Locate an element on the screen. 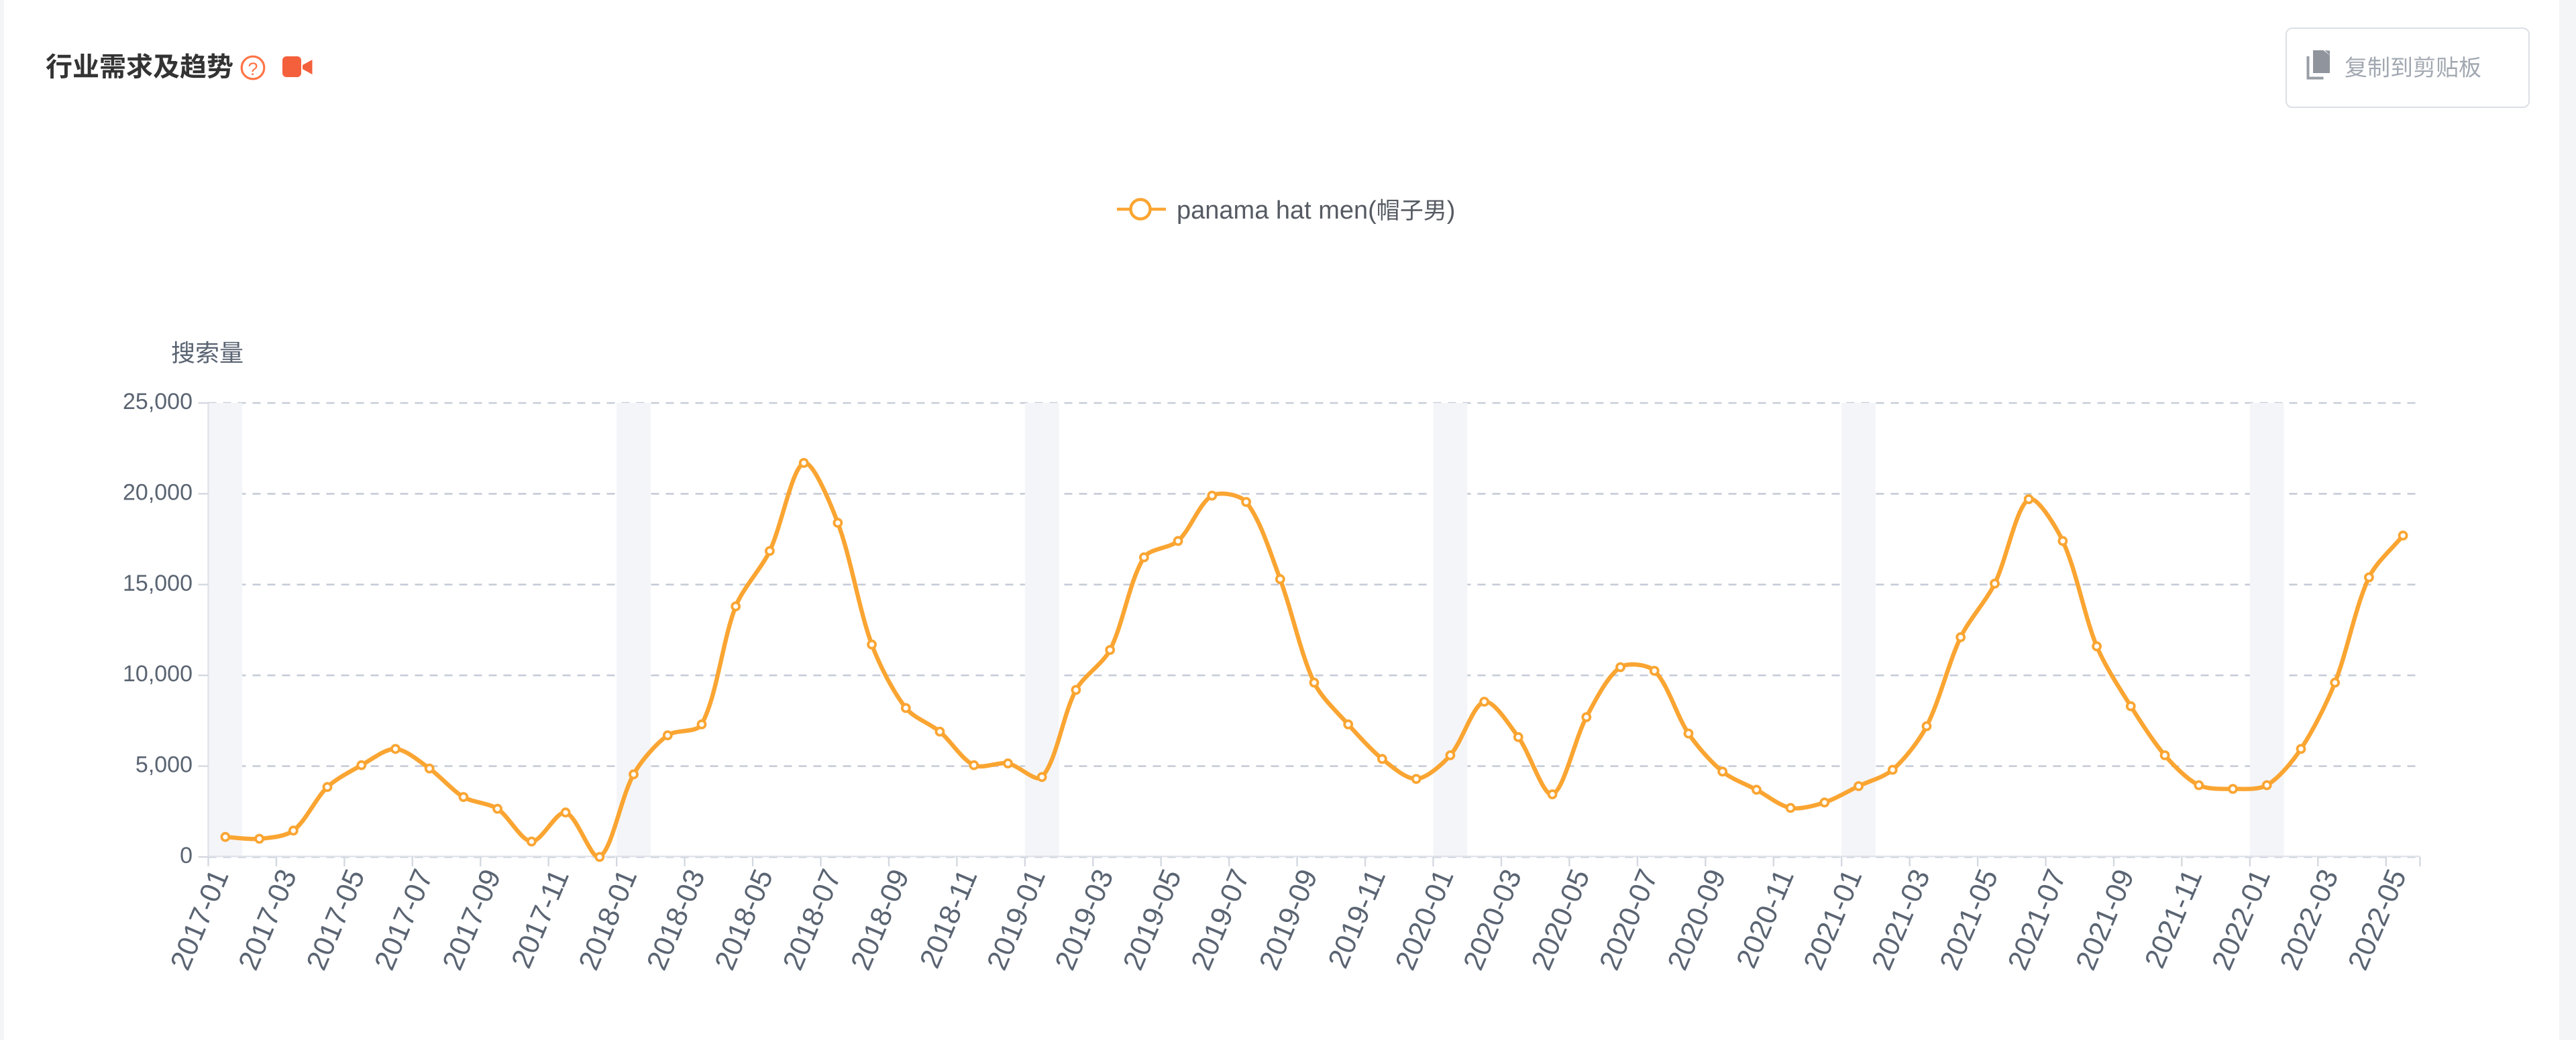  svg-text: 10,000 is located at coordinates (158, 674).